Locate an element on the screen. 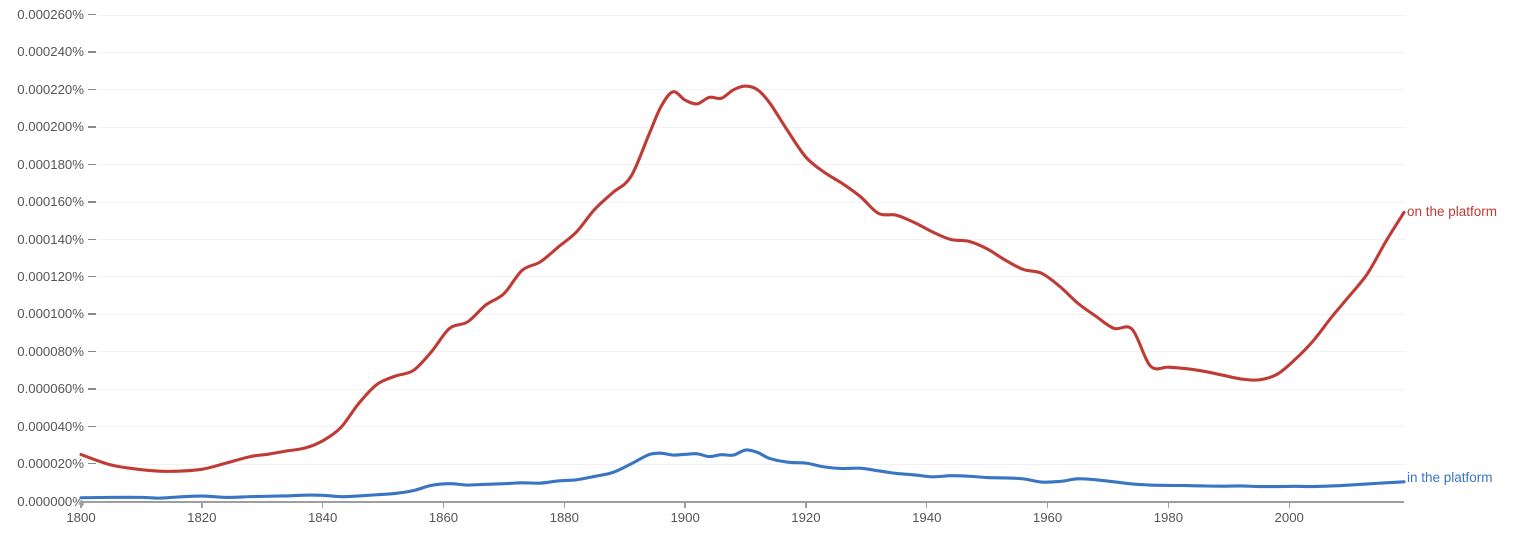 The image size is (1536, 536). y-axis-tick-label: 0.000100% is located at coordinates (50, 314).